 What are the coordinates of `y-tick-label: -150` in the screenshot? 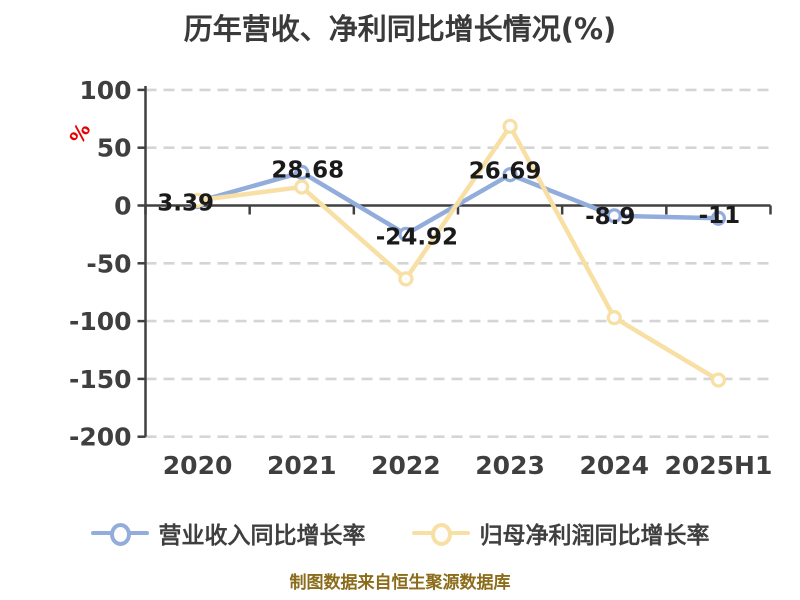 It's located at (100, 379).